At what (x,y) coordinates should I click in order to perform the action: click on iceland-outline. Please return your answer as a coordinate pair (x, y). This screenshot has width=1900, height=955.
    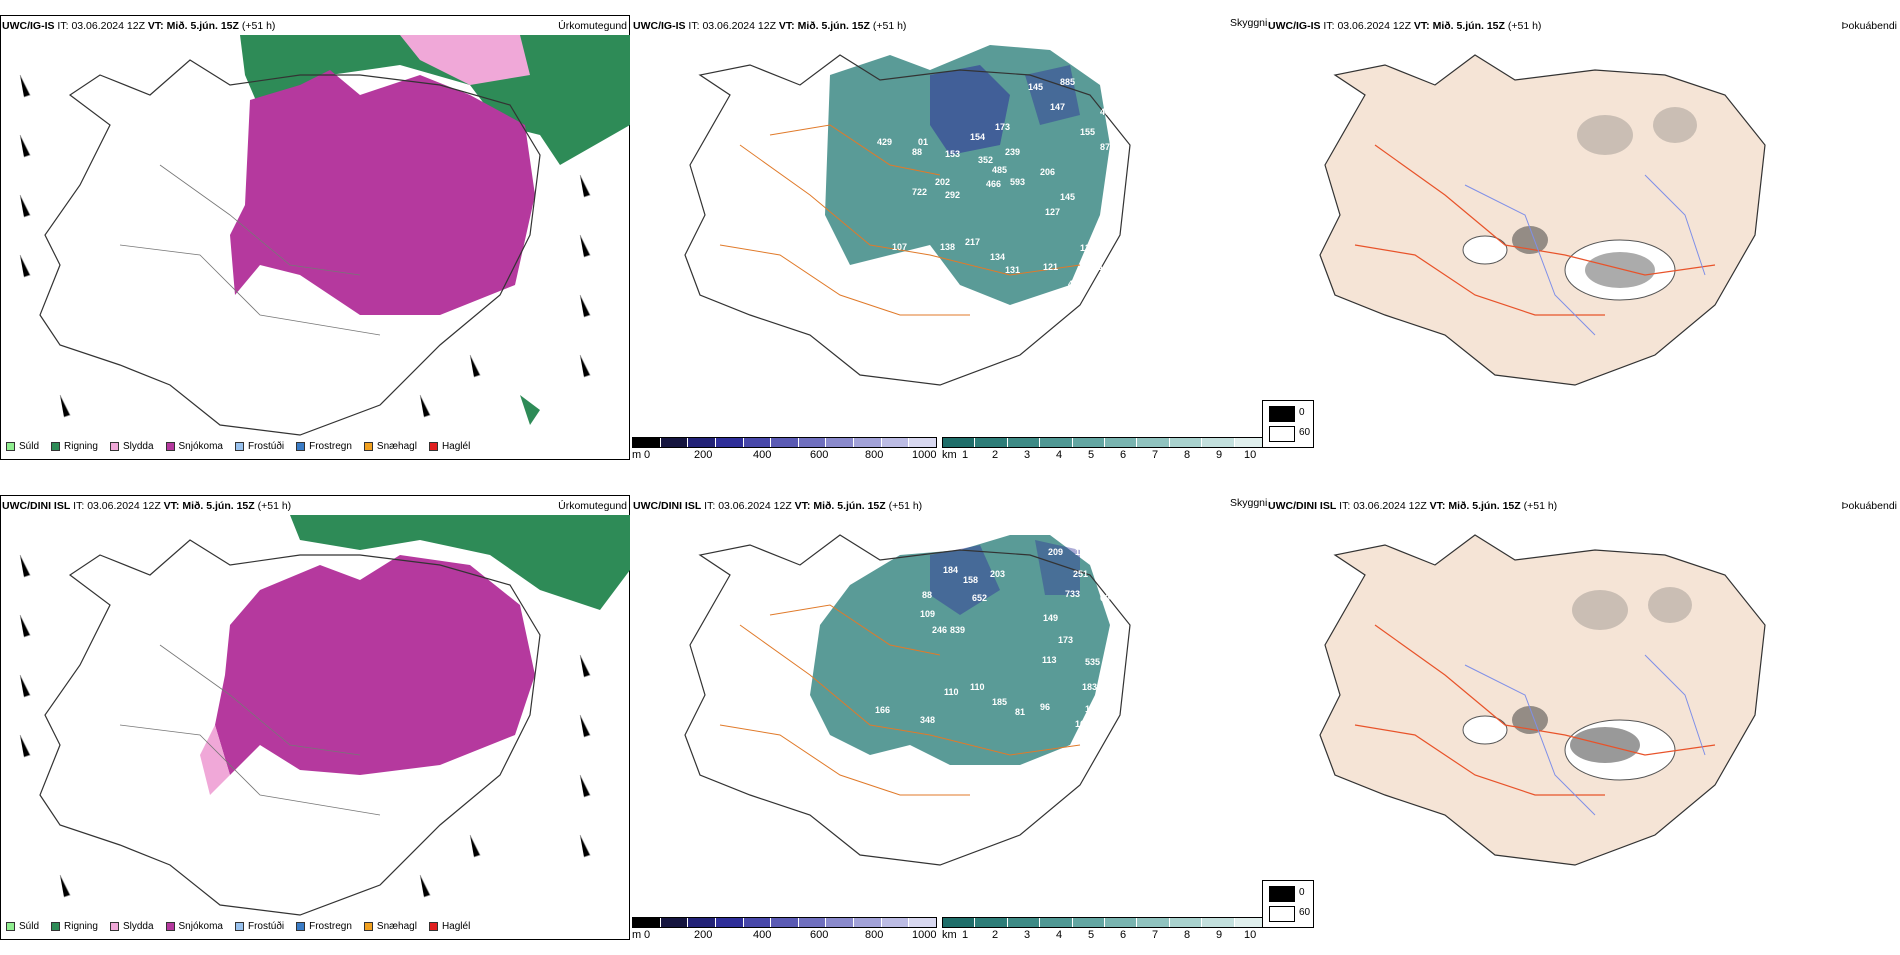
    Looking at the image, I should click on (290, 247).